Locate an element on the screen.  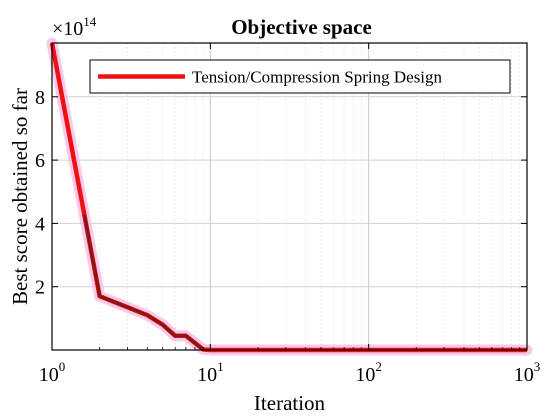
x-tick-label: 10³ is located at coordinates (527, 372).